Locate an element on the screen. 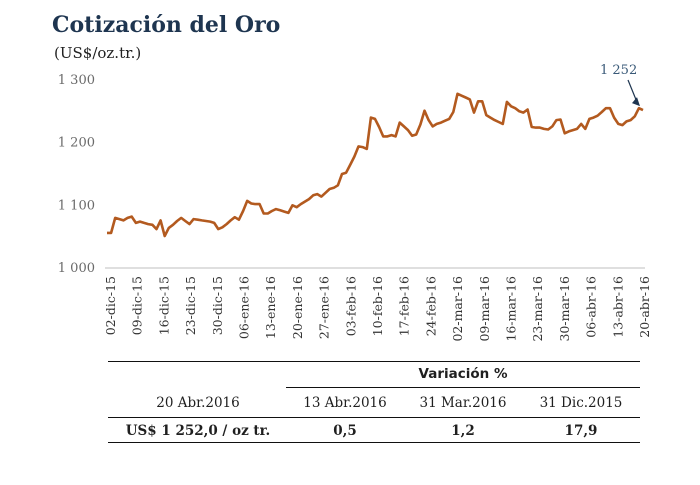 Image resolution: width=700 pixels, height=485 pixels. x-tick-label: 16-mar-16 is located at coordinates (511, 309).